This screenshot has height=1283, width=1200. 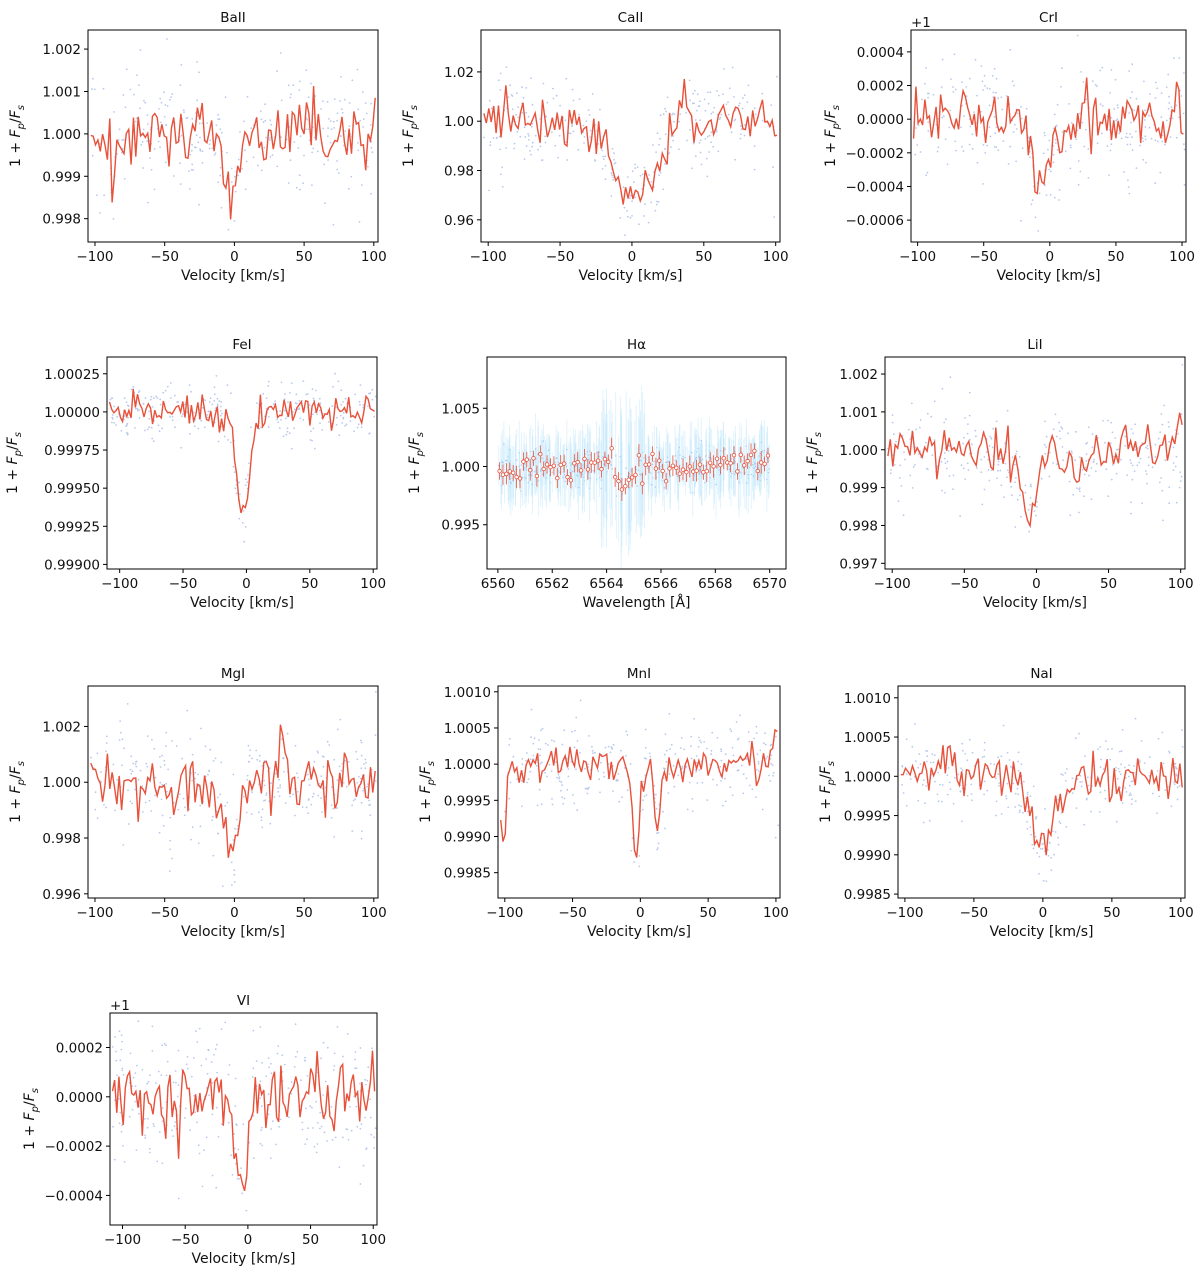 I want to click on panel-title: VI, so click(x=243, y=1001).